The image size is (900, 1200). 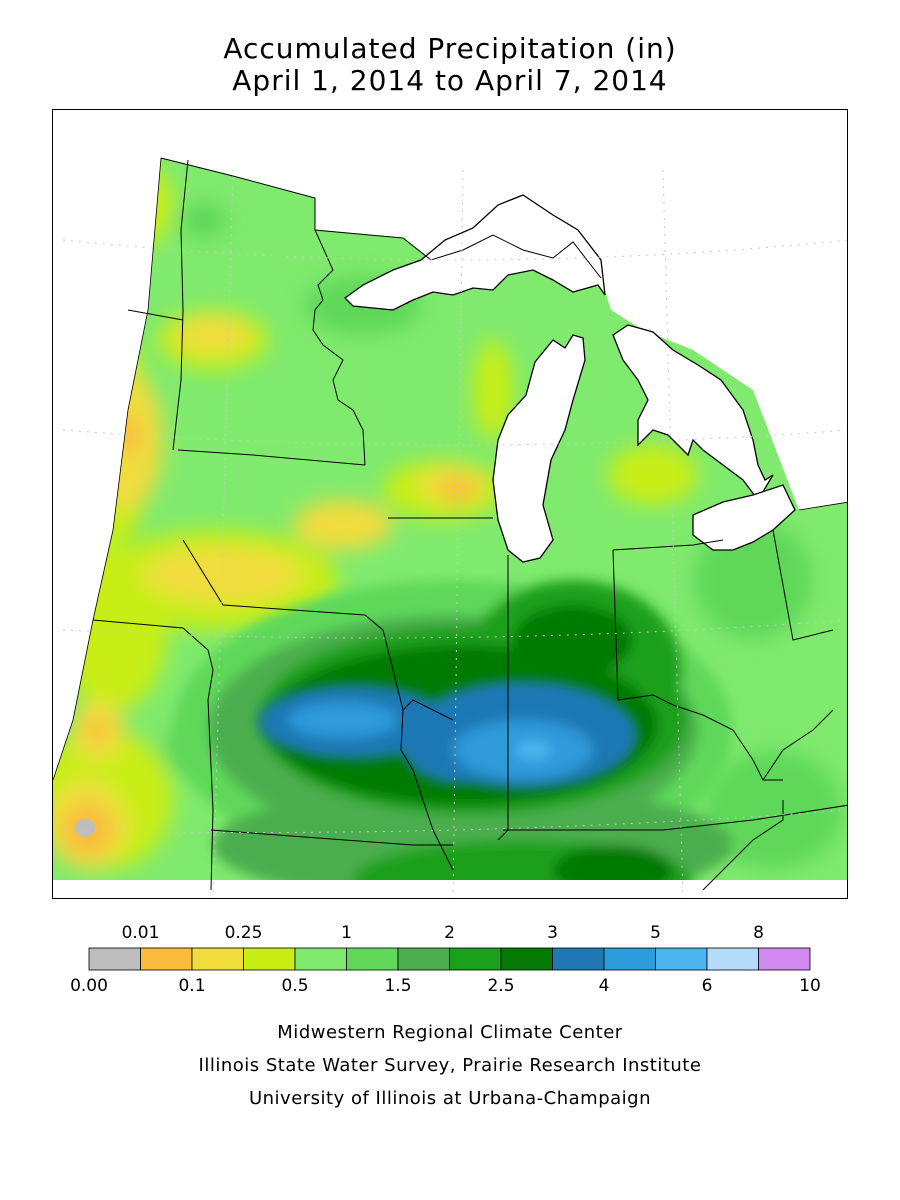 I want to click on legend-bottom-label: 0.5, so click(x=295, y=986).